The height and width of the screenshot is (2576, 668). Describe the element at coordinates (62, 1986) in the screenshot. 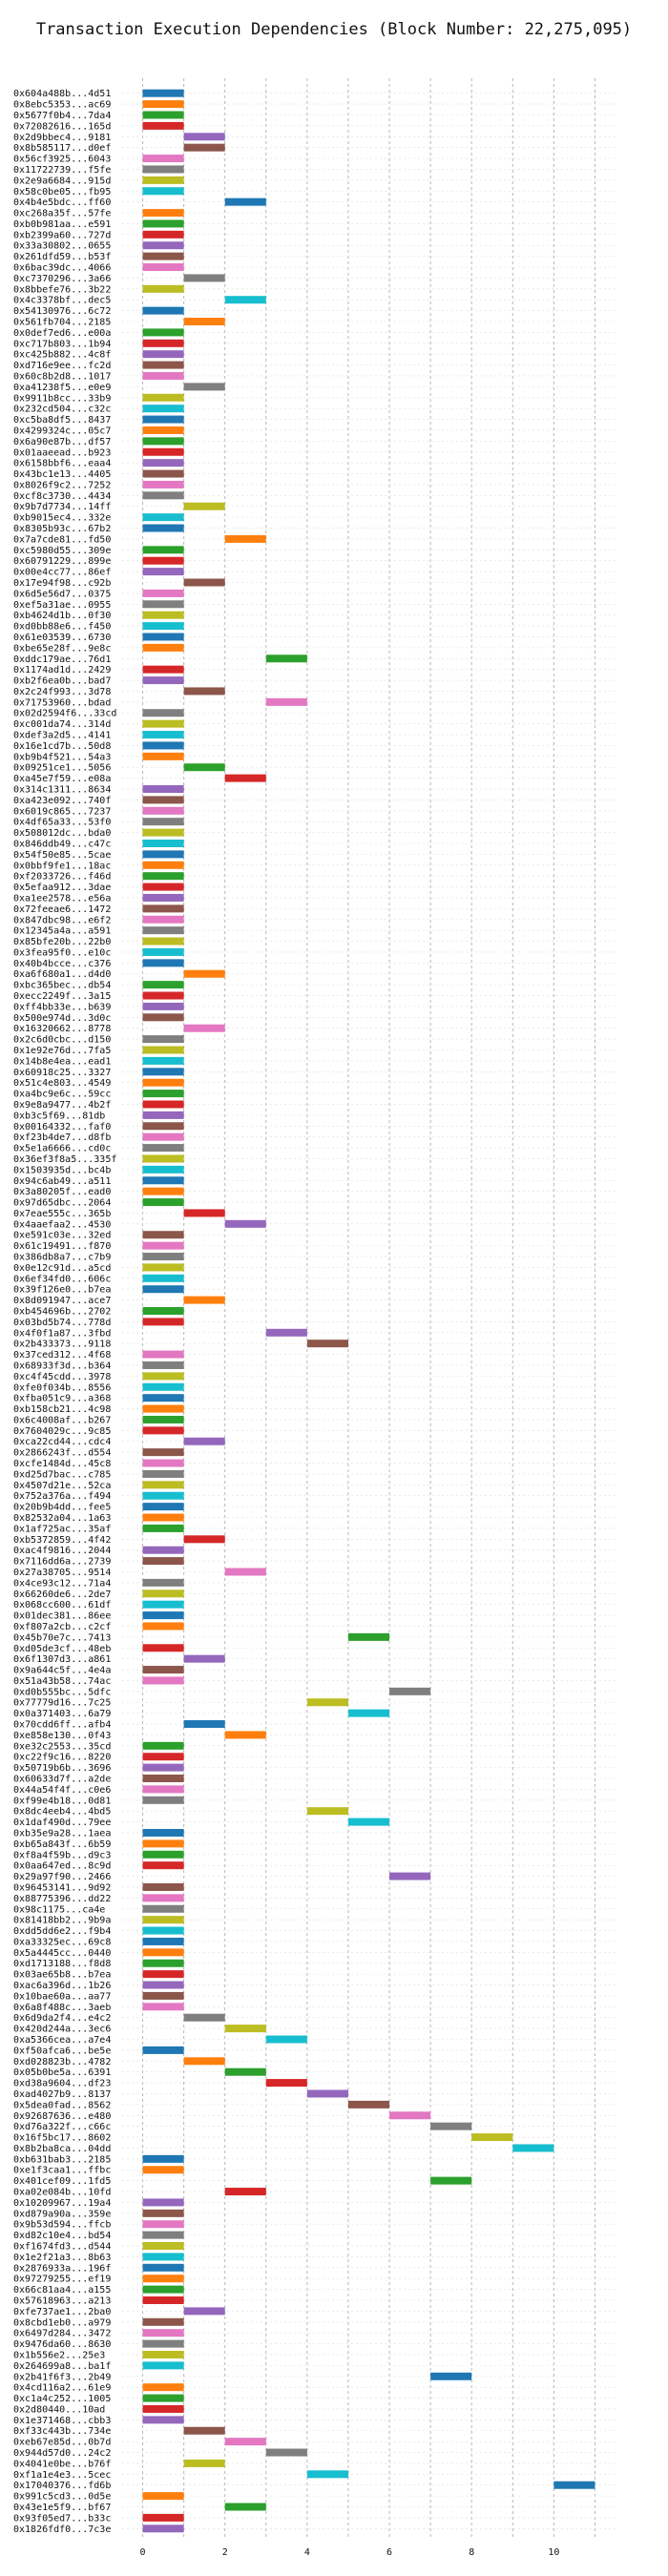

I see `y-tick-label: 0xac6a396d...1b26` at that location.